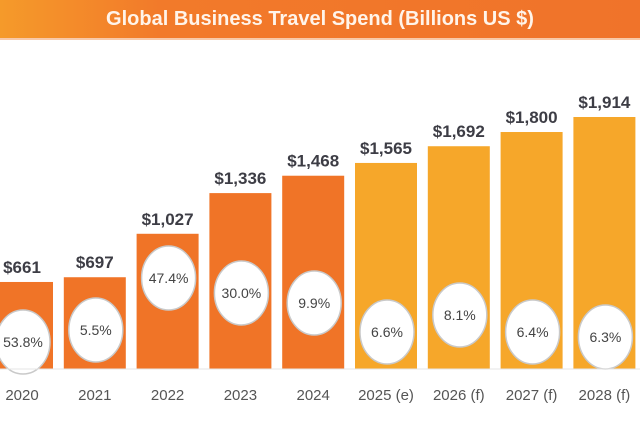 This screenshot has height=425, width=640. Describe the element at coordinates (95, 262) in the screenshot. I see `value-label: $697` at that location.